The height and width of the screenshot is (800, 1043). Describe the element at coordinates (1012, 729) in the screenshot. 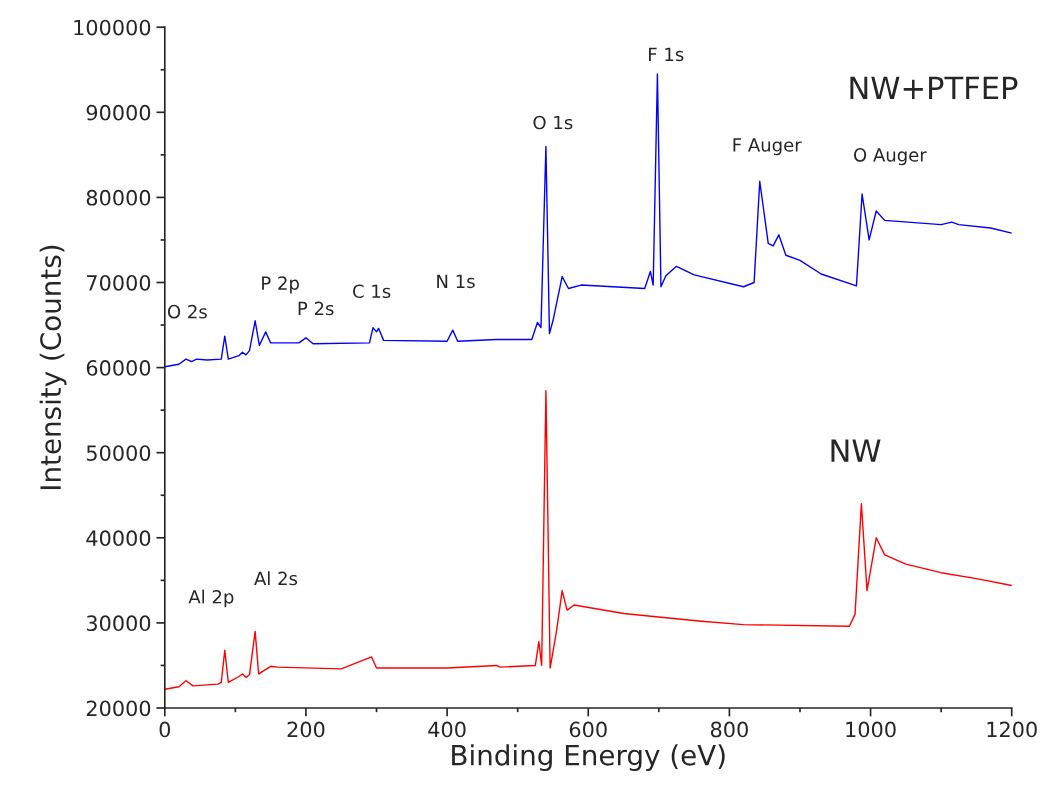

I see `x-tick-label: 1200` at that location.